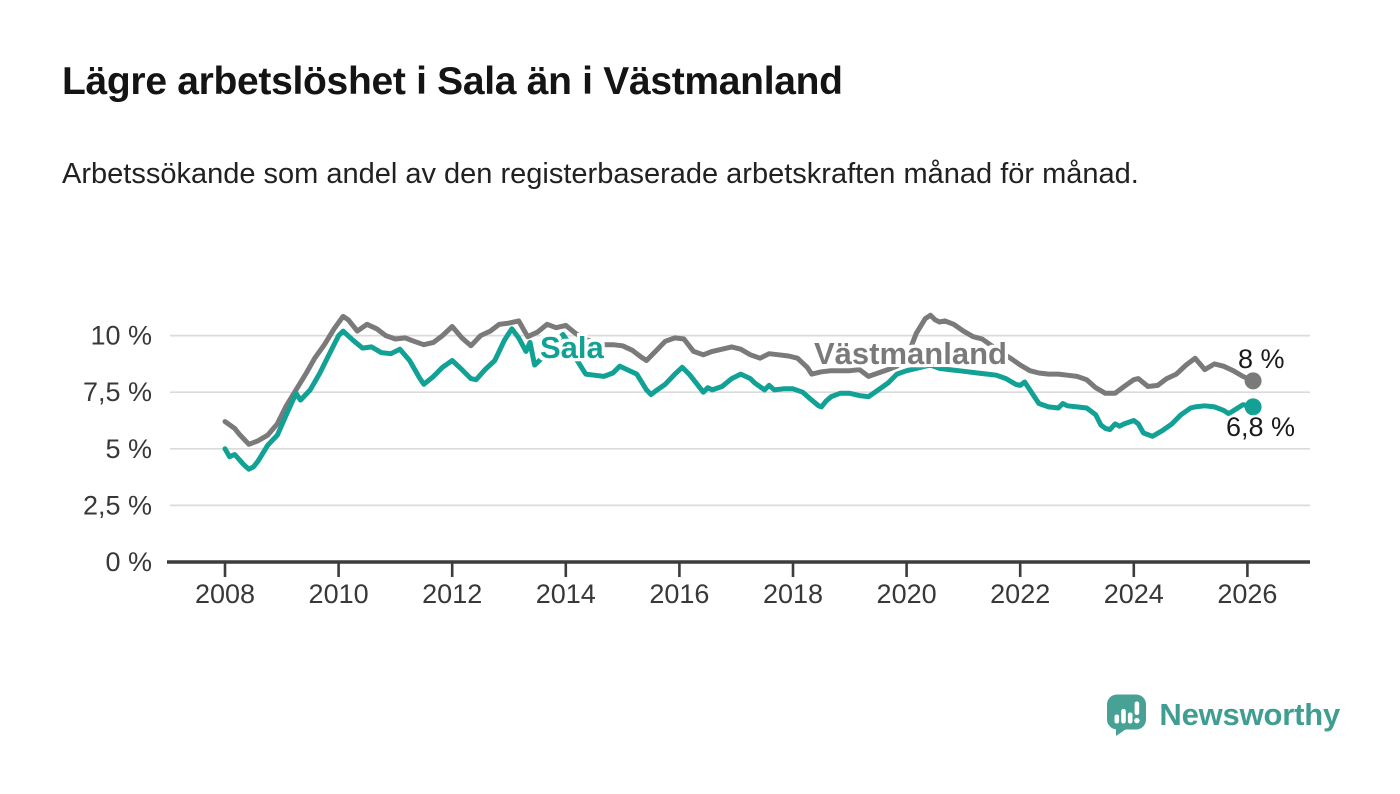  What do you see at coordinates (117, 505) in the screenshot?
I see `y-tick-label: 2,5 %` at bounding box center [117, 505].